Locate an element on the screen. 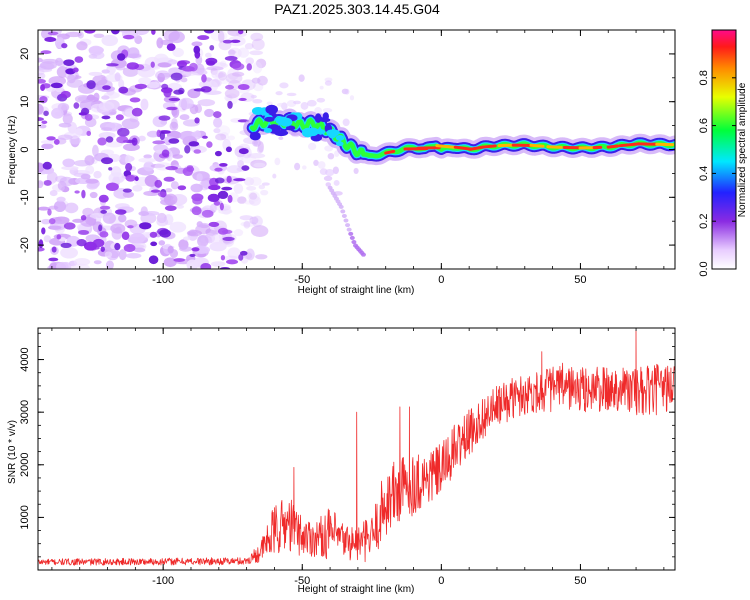 The width and height of the screenshot is (750, 600). colorbar-tick-label: 0.4 is located at coordinates (704, 173).